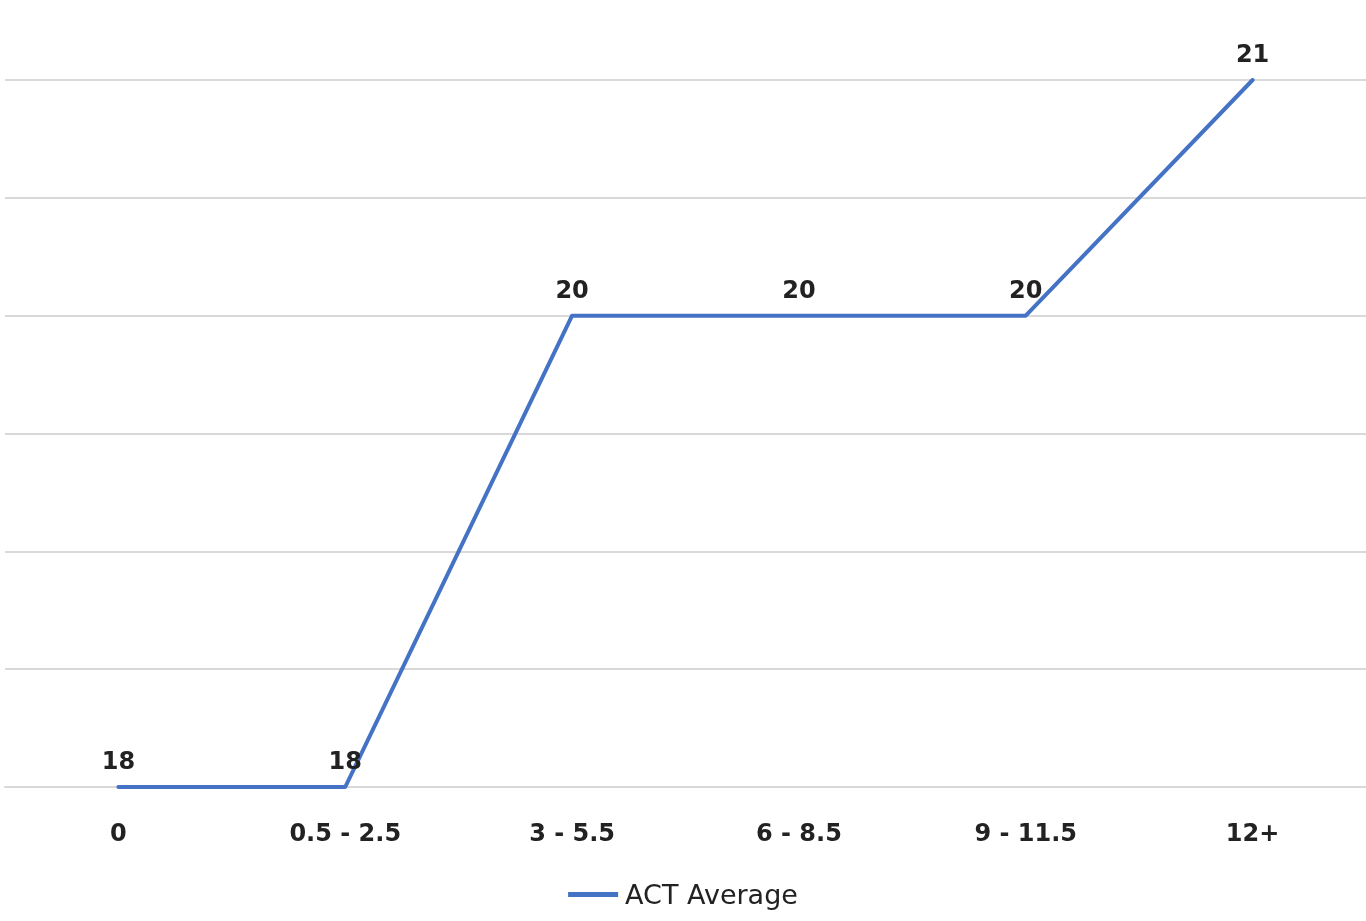 This screenshot has width=1366, height=921. I want to click on x-tick-label: 3 - 5.5, so click(572, 833).